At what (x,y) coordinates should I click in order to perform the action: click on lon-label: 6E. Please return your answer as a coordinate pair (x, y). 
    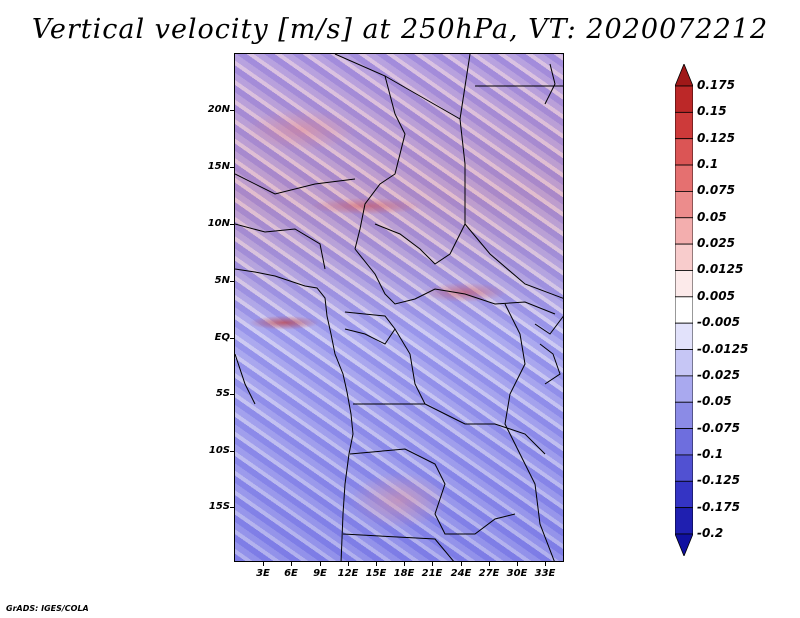
    Looking at the image, I should click on (291, 573).